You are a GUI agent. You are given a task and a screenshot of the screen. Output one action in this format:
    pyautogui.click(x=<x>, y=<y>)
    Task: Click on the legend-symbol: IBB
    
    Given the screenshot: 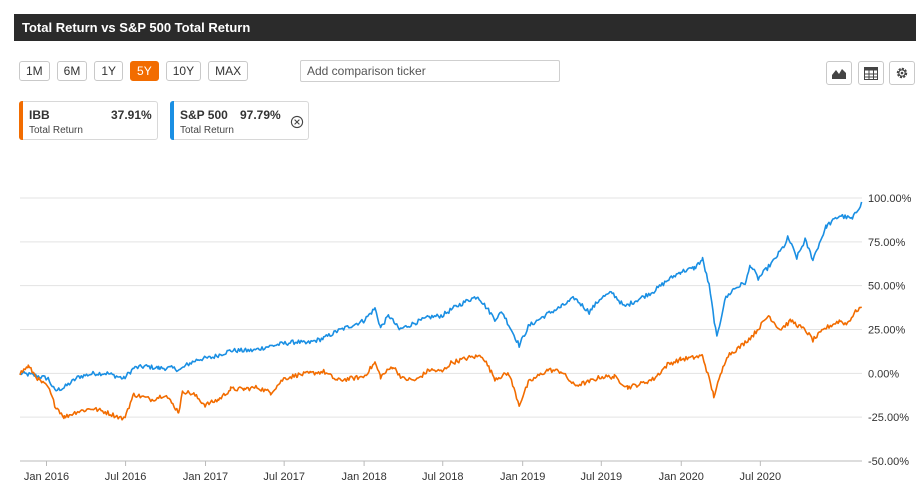 What is the action you would take?
    pyautogui.click(x=39, y=115)
    